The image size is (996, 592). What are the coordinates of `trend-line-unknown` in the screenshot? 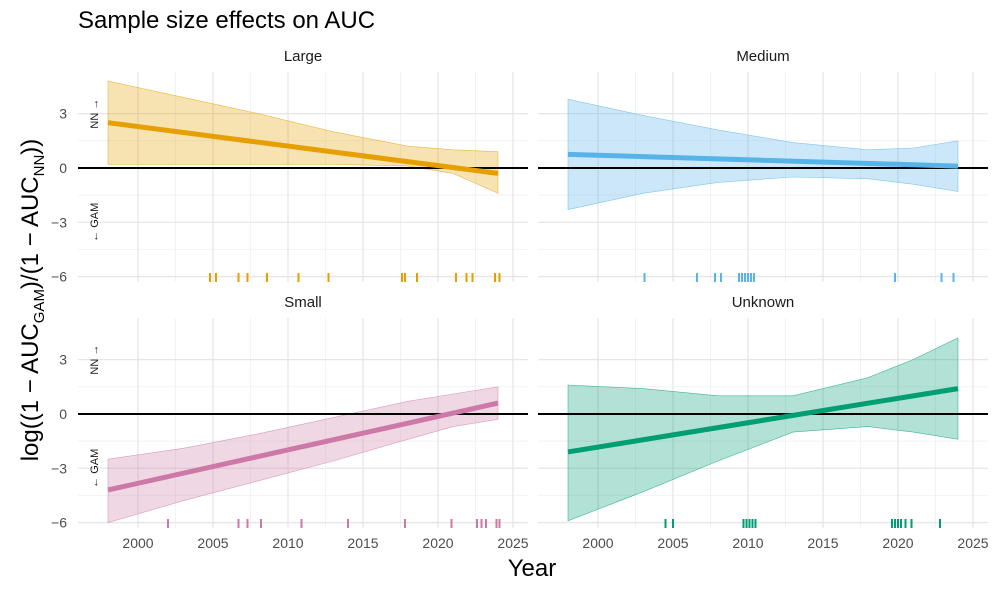 It's located at (763, 420).